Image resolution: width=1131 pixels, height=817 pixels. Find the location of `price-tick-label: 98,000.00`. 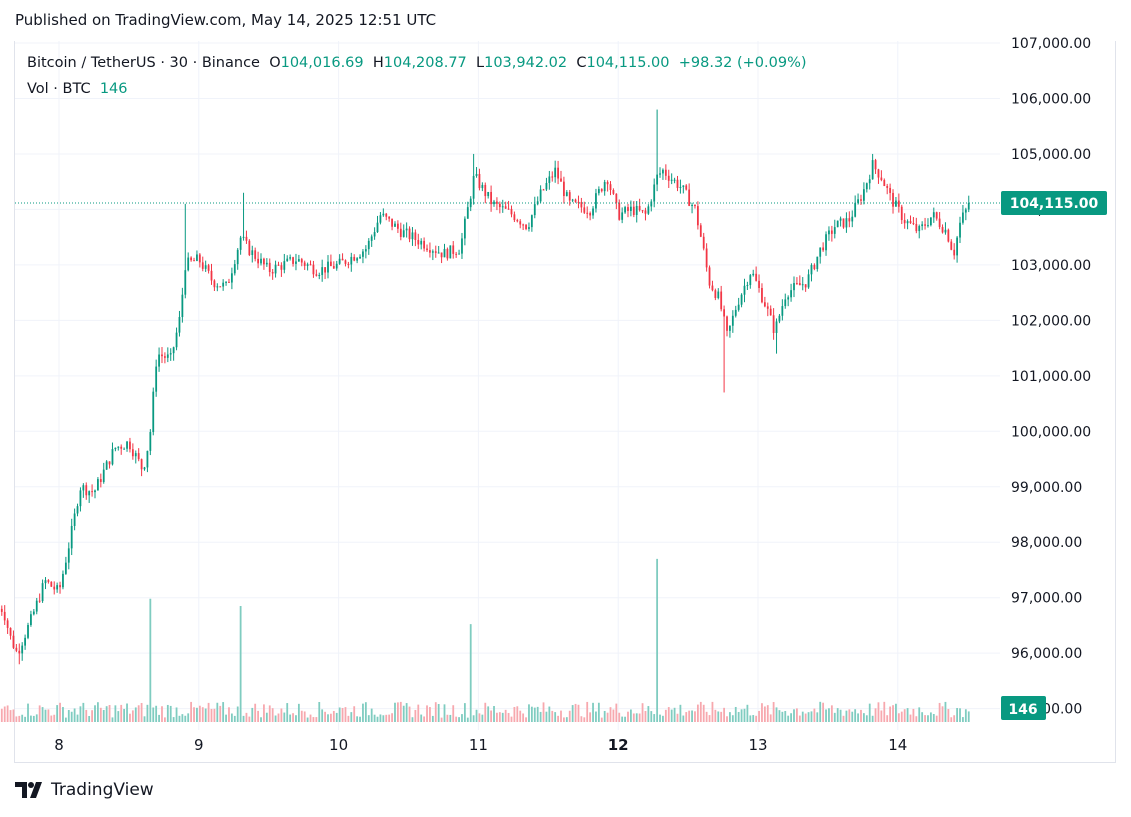

price-tick-label: 98,000.00 is located at coordinates (1046, 543).